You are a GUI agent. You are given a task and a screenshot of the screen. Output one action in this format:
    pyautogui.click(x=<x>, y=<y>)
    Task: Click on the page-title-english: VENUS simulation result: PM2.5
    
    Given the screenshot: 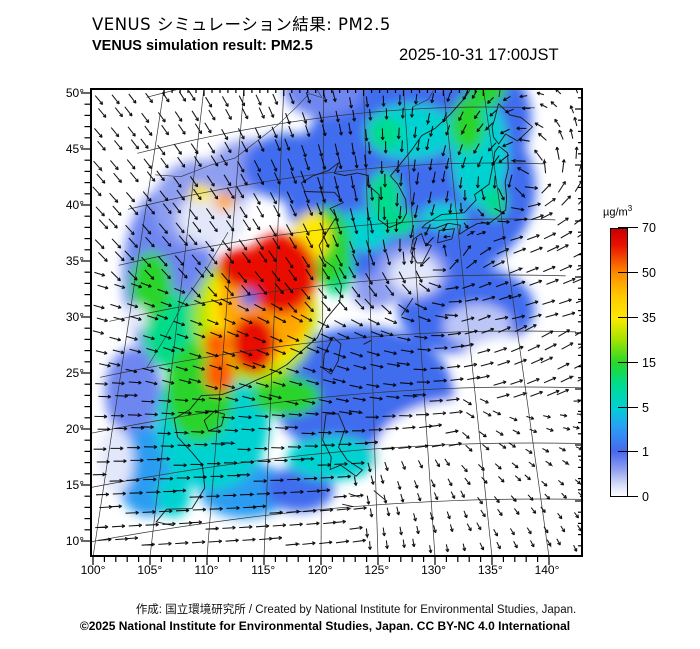 What is the action you would take?
    pyautogui.click(x=202, y=46)
    